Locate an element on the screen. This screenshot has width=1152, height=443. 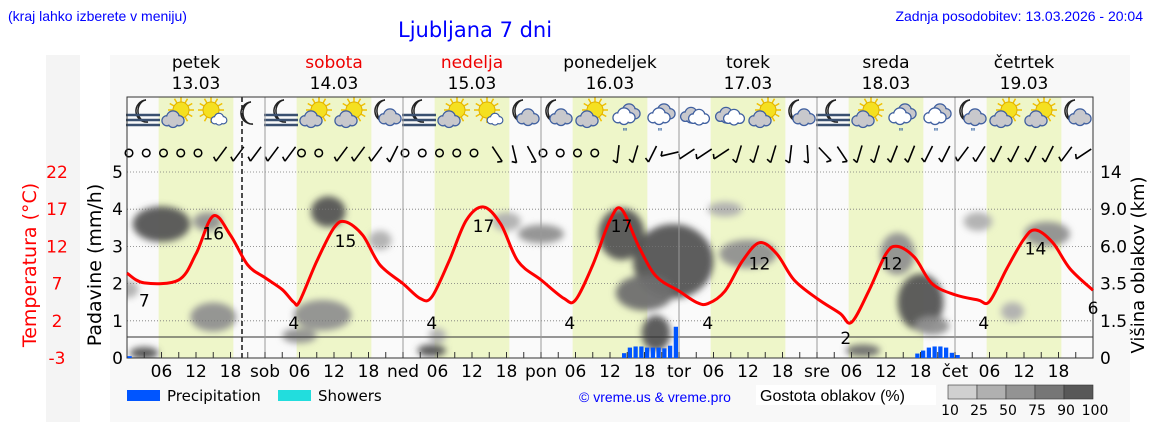
cloud-scale-swatch is located at coordinates (1078, 392).